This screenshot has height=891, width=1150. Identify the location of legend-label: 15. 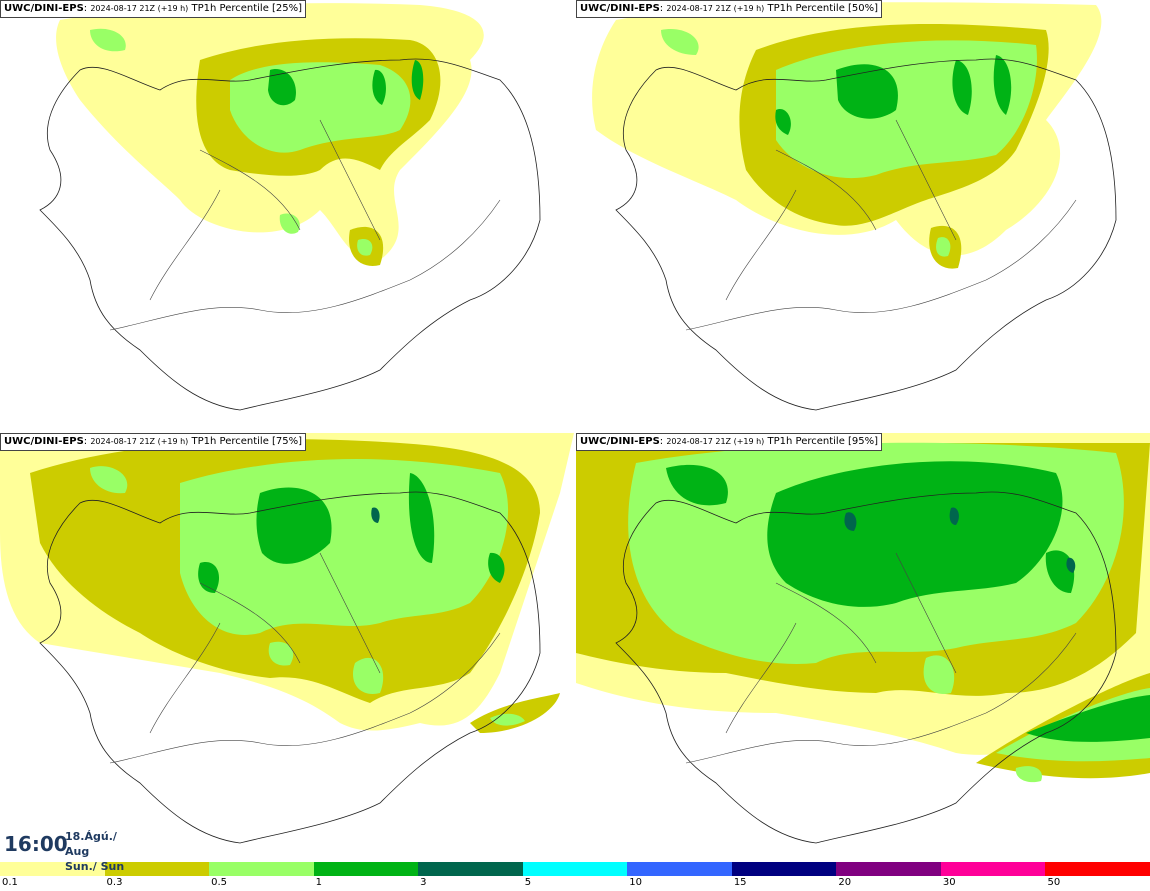
(740, 882).